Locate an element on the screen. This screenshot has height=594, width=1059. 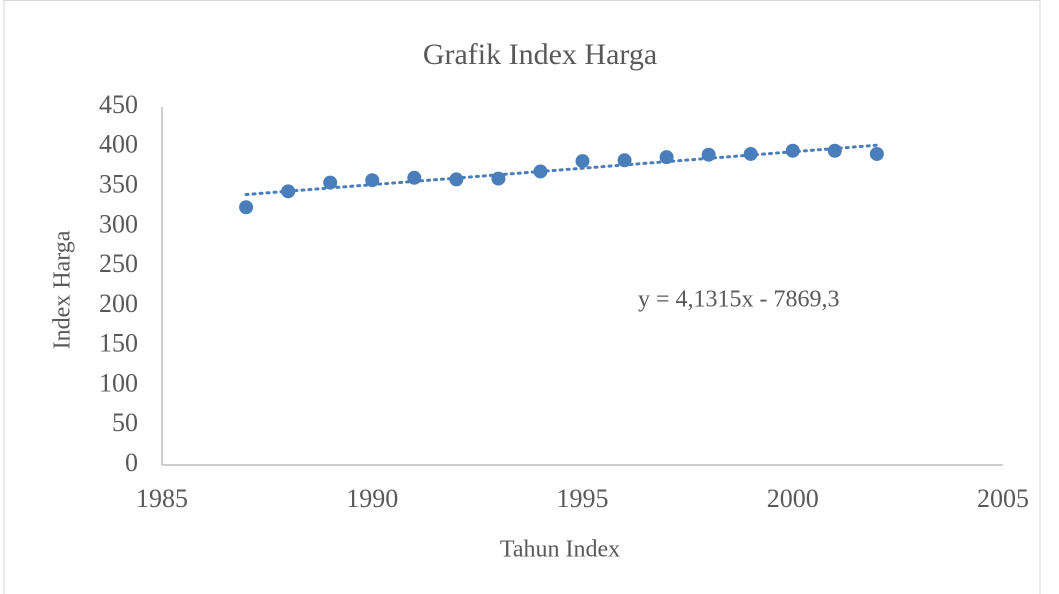
x-tick-label: 1985 is located at coordinates (162, 498).